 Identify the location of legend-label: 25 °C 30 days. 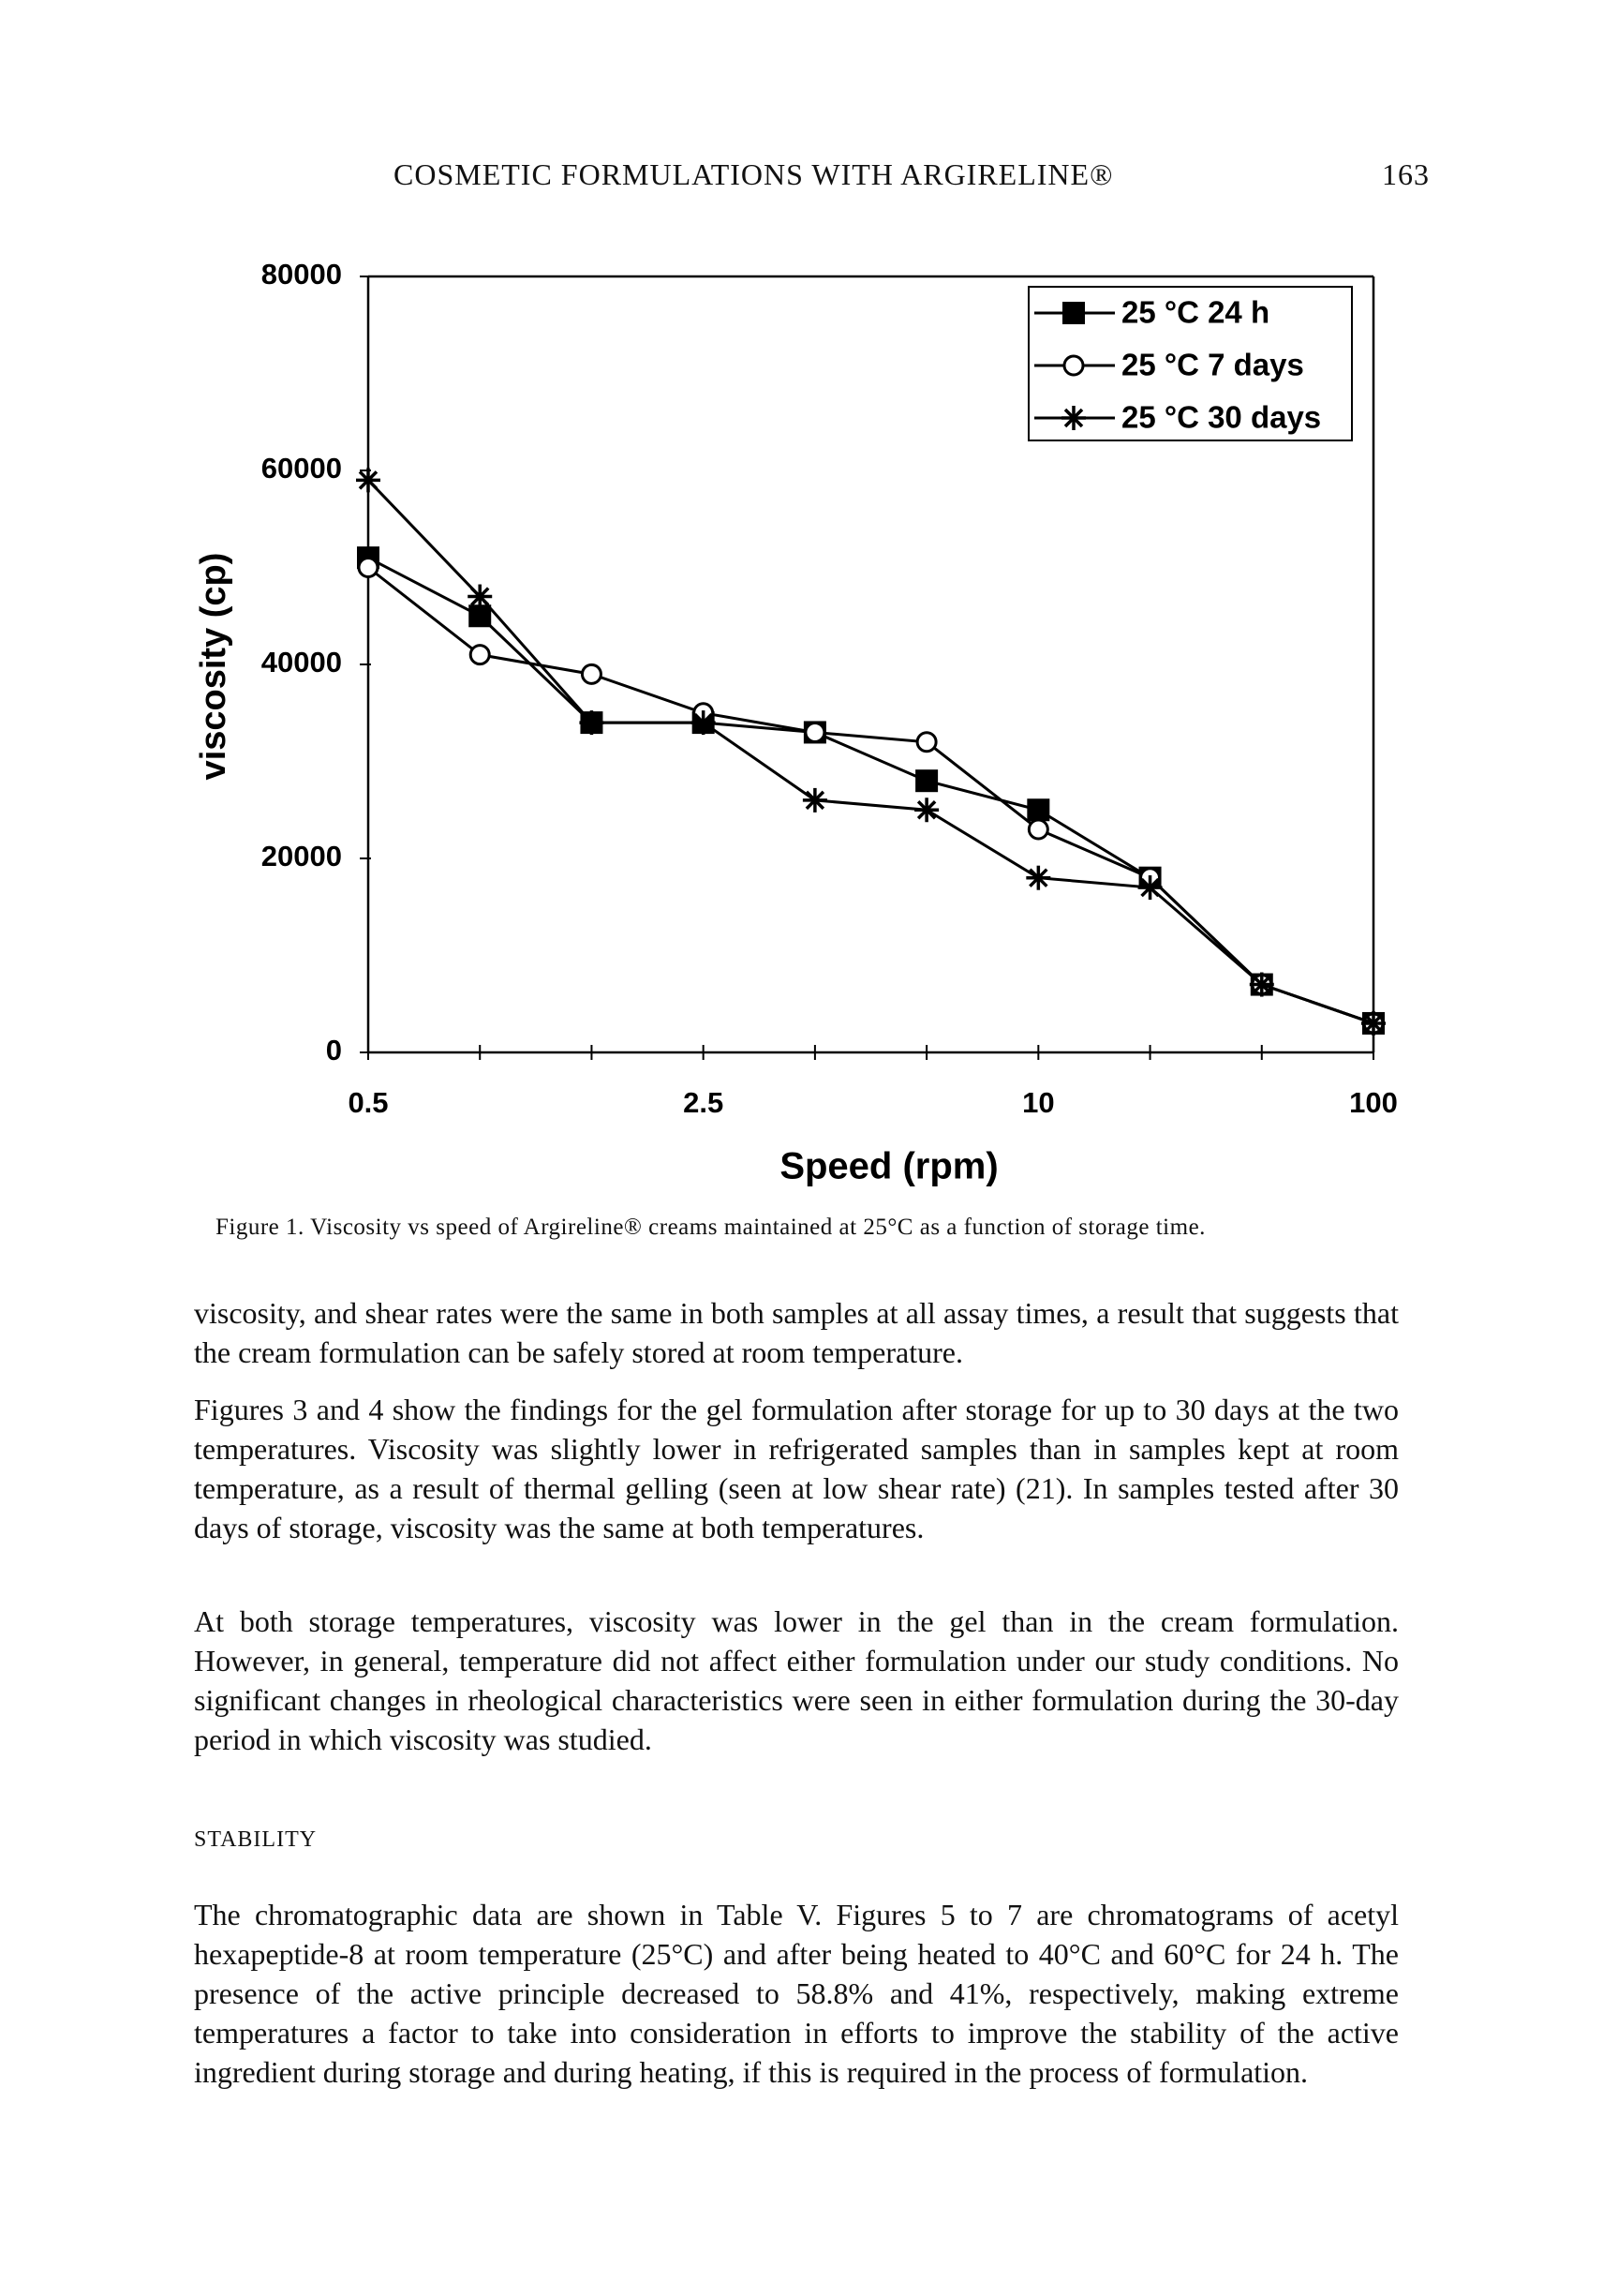
(1221, 417).